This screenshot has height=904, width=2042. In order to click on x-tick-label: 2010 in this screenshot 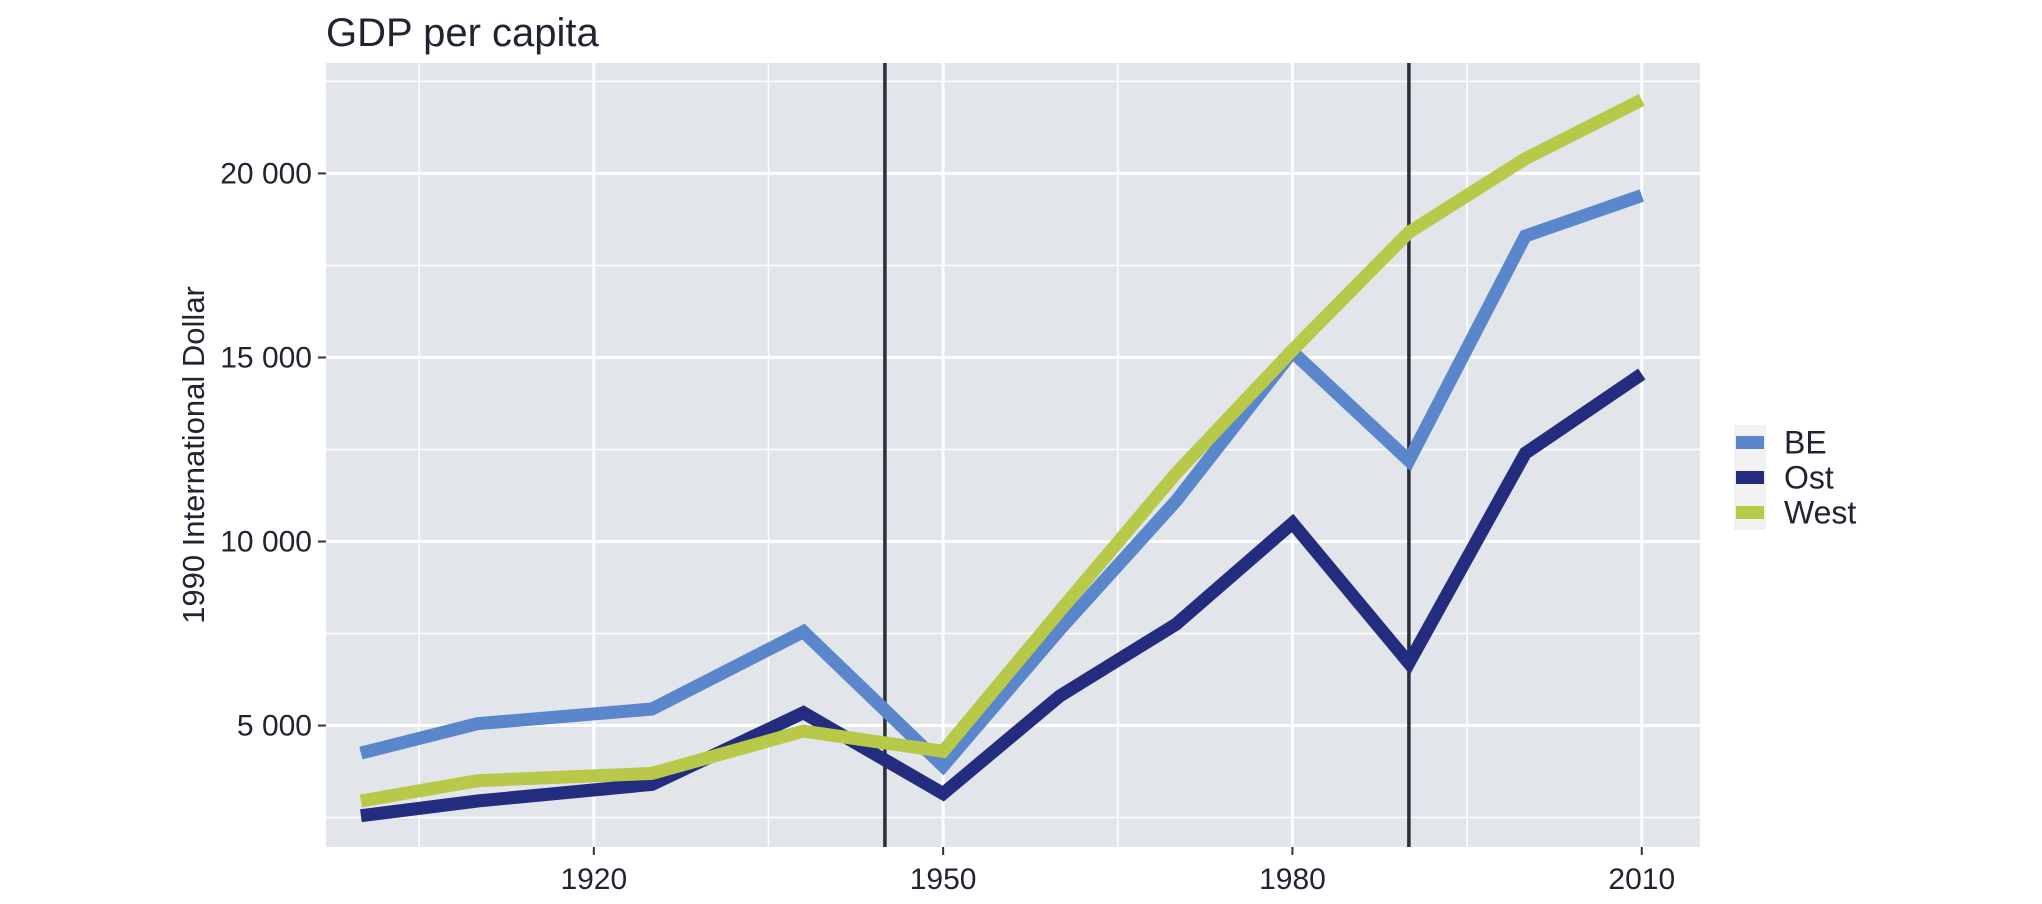, I will do `click(1641, 879)`.